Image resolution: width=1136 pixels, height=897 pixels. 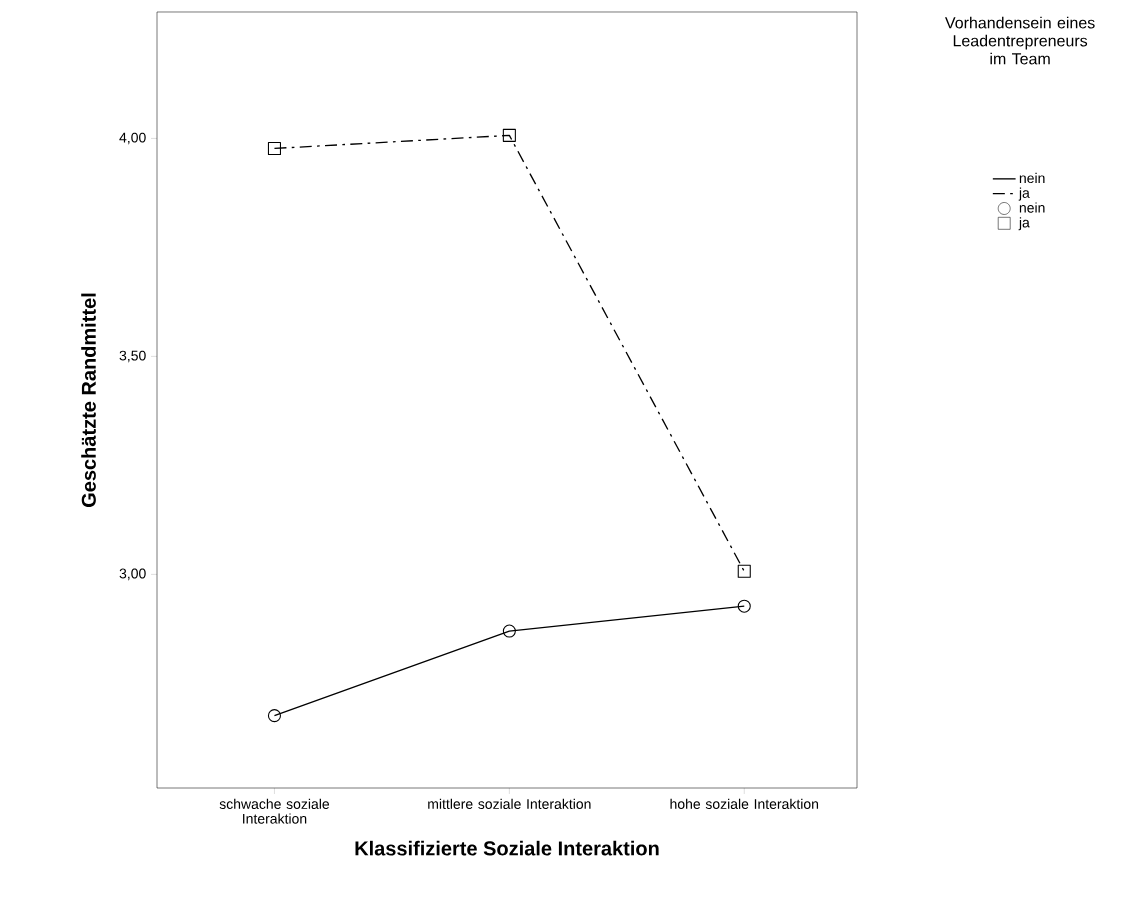 What do you see at coordinates (1020, 40) in the screenshot?
I see `legend-title: Vorhandensein eines Leadentrepreneurs im Team` at bounding box center [1020, 40].